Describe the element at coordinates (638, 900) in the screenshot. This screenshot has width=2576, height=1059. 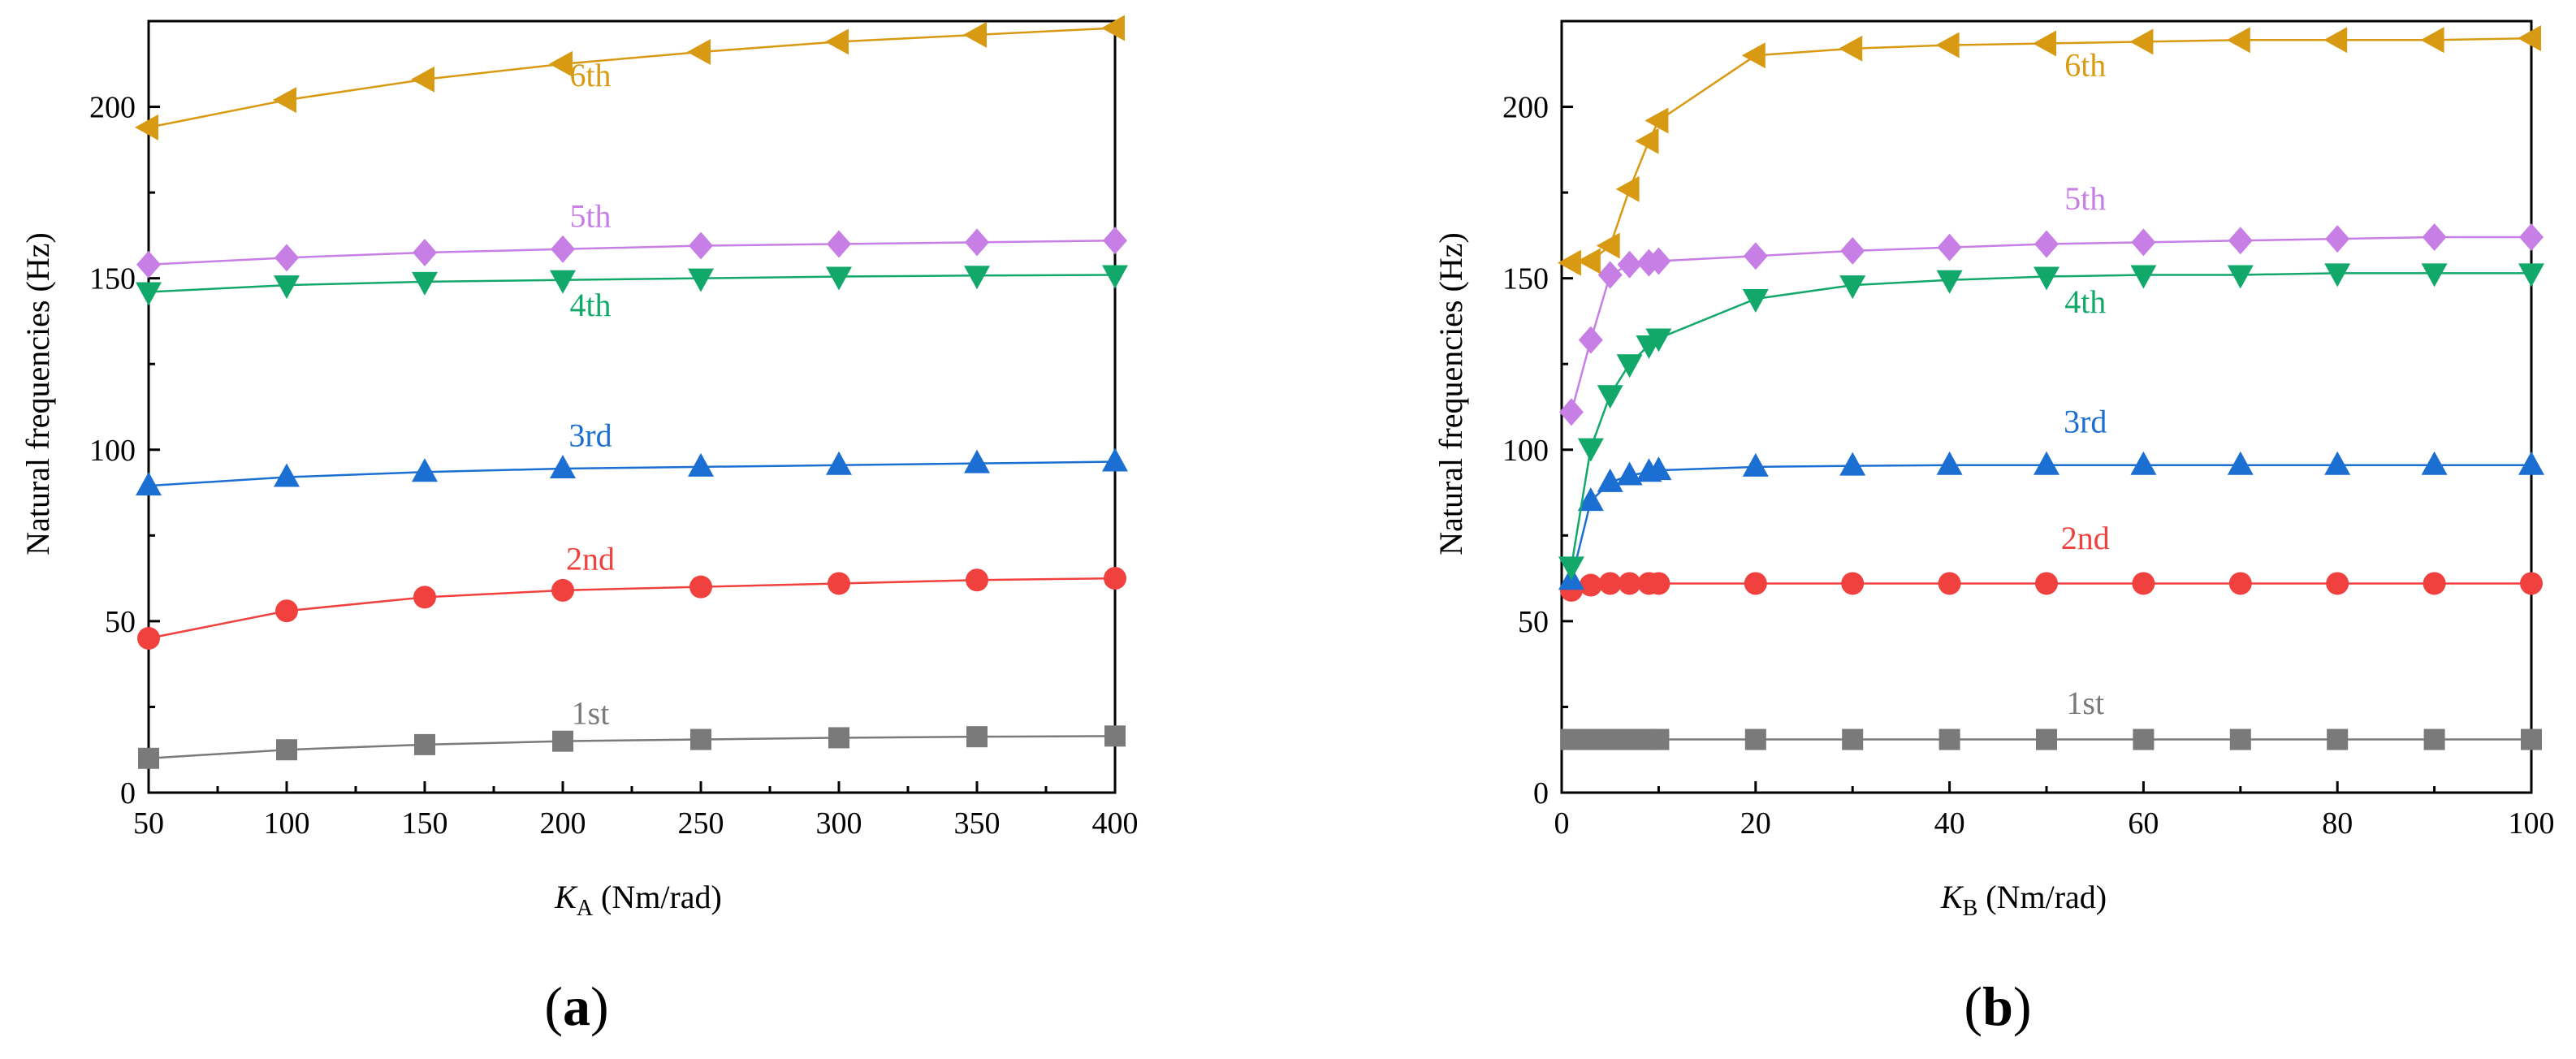
I see `panel-a-xlabel: KA (Nm/rad)` at that location.